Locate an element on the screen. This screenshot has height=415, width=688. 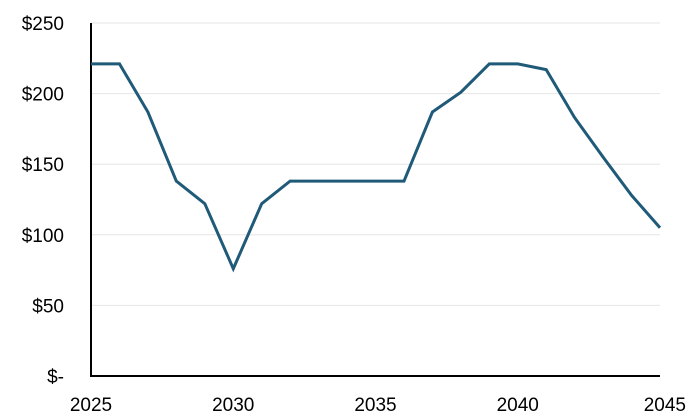
data-point-2039 is located at coordinates (489, 64).